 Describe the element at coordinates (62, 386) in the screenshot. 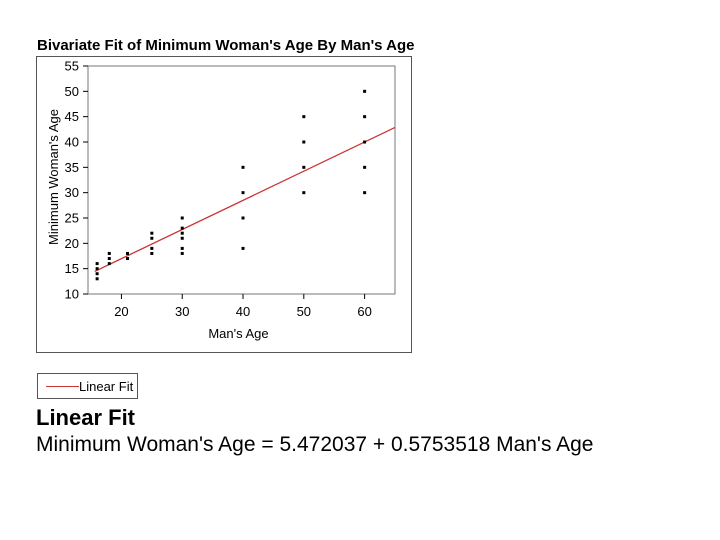

I see `legend-swatch-linear-fit` at that location.